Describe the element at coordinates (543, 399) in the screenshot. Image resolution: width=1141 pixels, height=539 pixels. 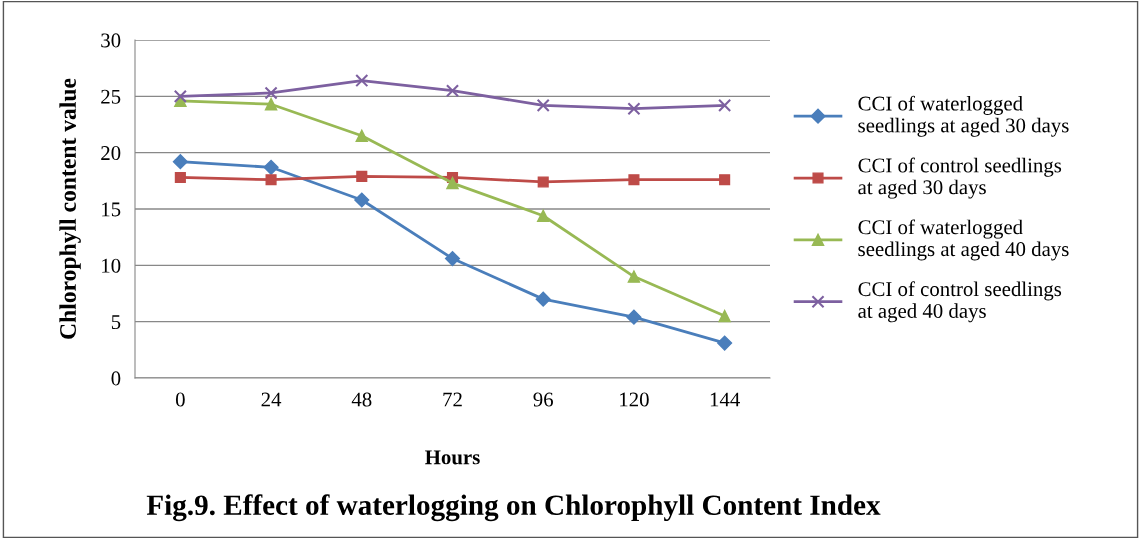
I see `x-tick-label: 96` at that location.